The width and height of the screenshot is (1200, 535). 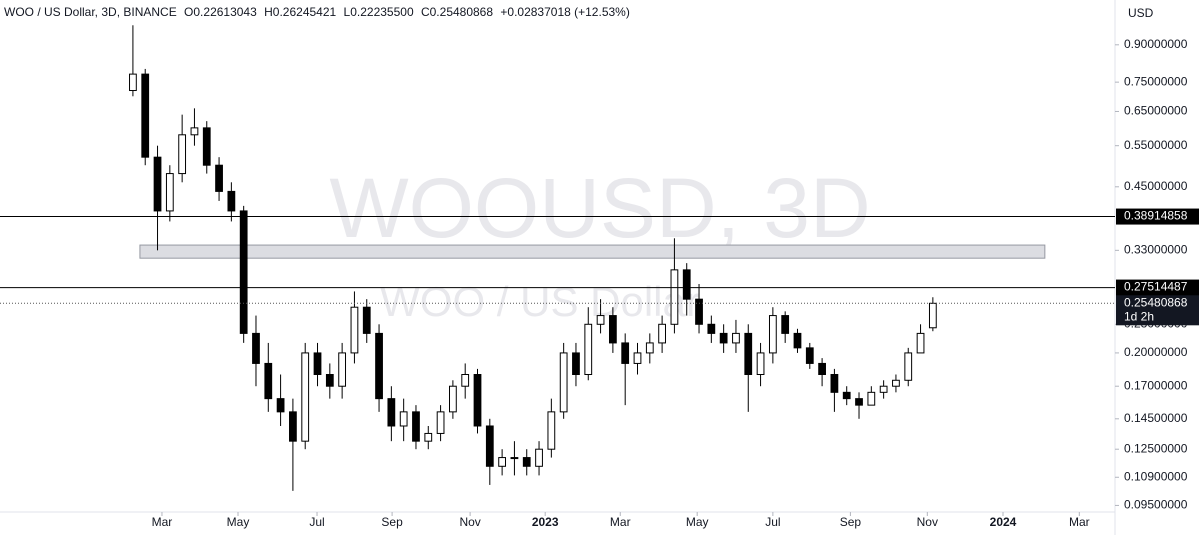 I want to click on y-tick-label: 0.17000000, so click(x=1156, y=385).